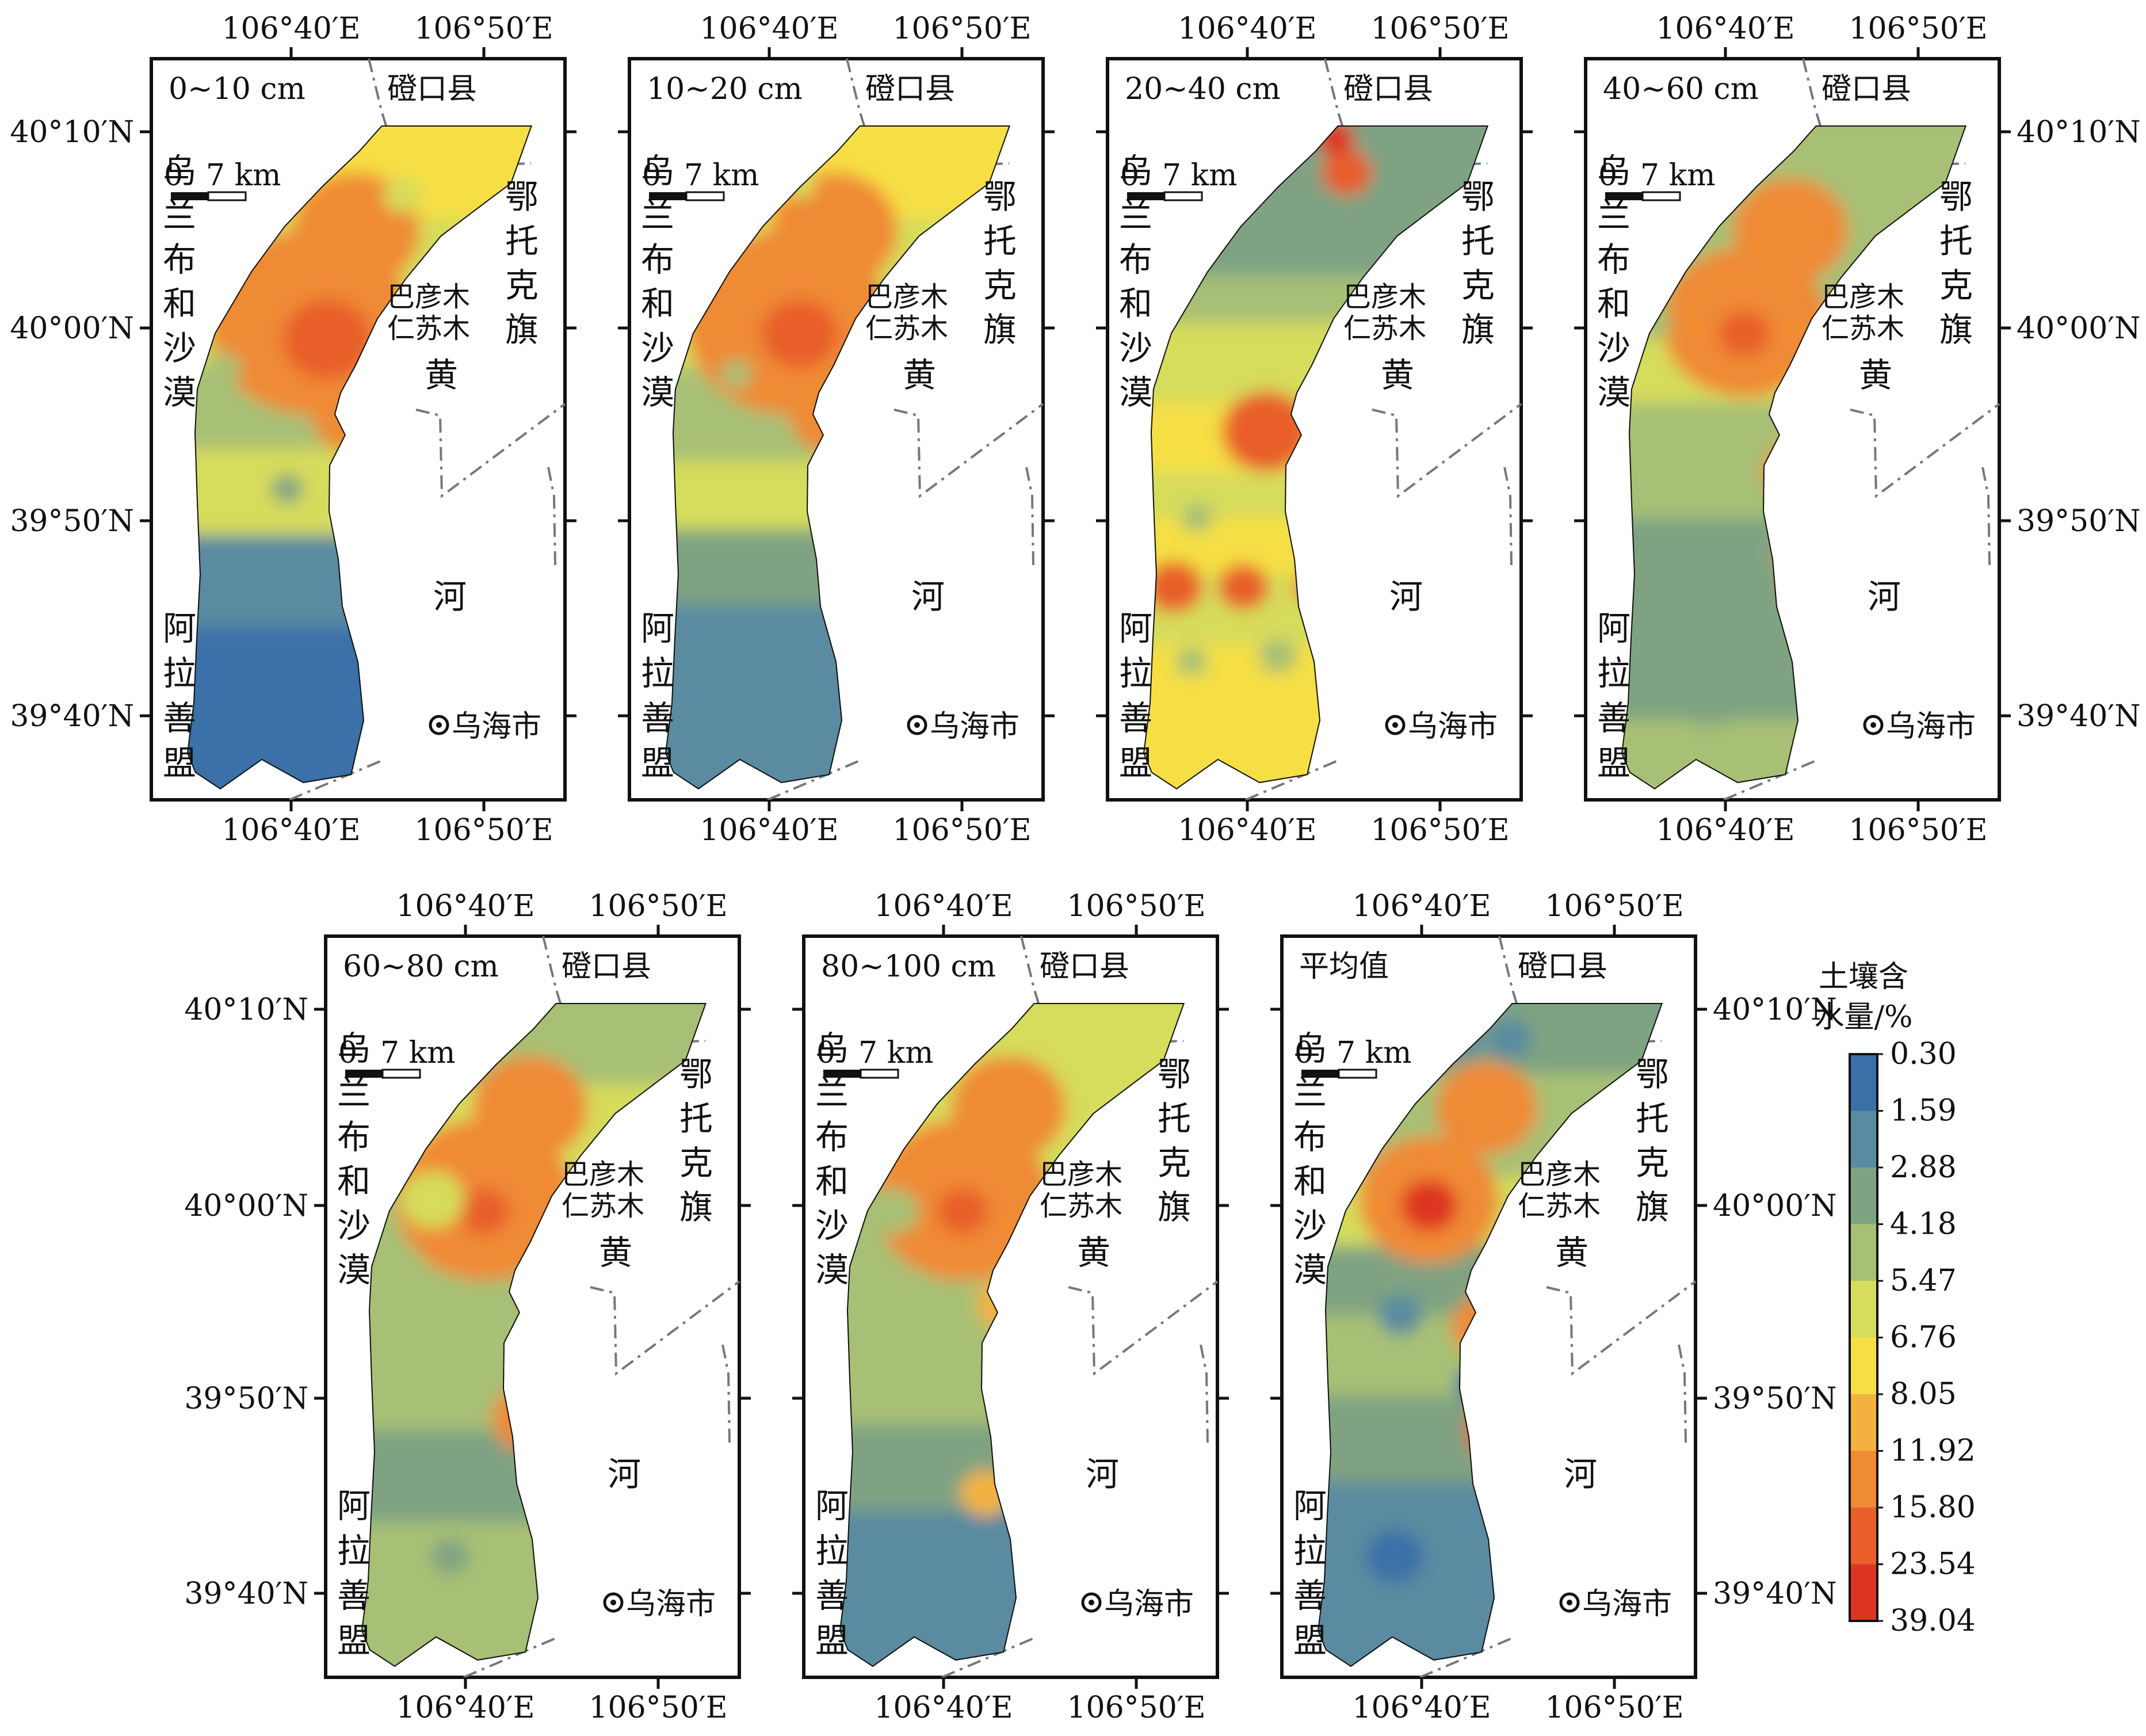 The image size is (2146, 1736). I want to click on depth-label: 40~60 cm, so click(1681, 89).